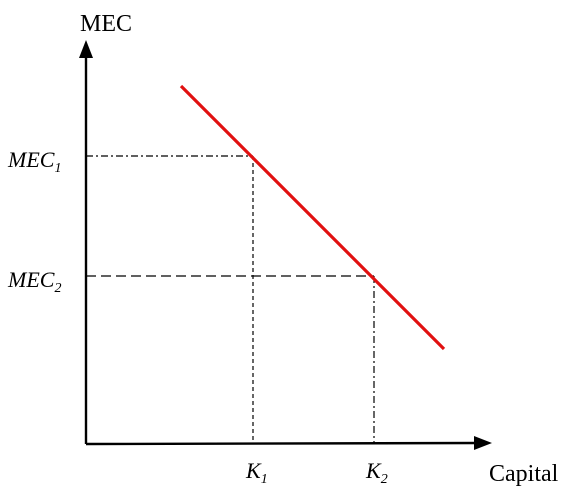  What do you see at coordinates (376, 472) in the screenshot?
I see `k2-label: K2` at bounding box center [376, 472].